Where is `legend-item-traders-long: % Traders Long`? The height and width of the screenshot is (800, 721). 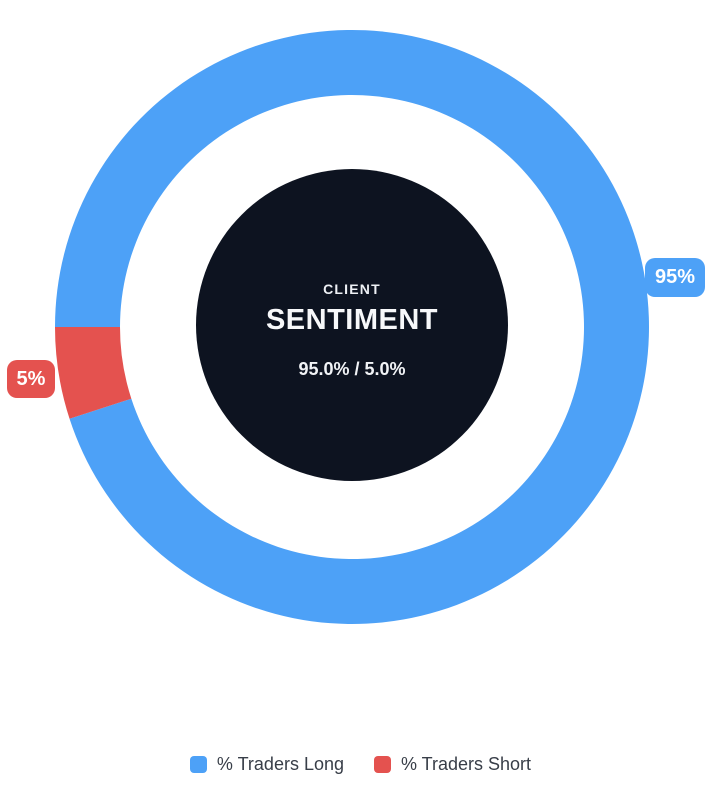 legend-item-traders-long: % Traders Long is located at coordinates (266, 764).